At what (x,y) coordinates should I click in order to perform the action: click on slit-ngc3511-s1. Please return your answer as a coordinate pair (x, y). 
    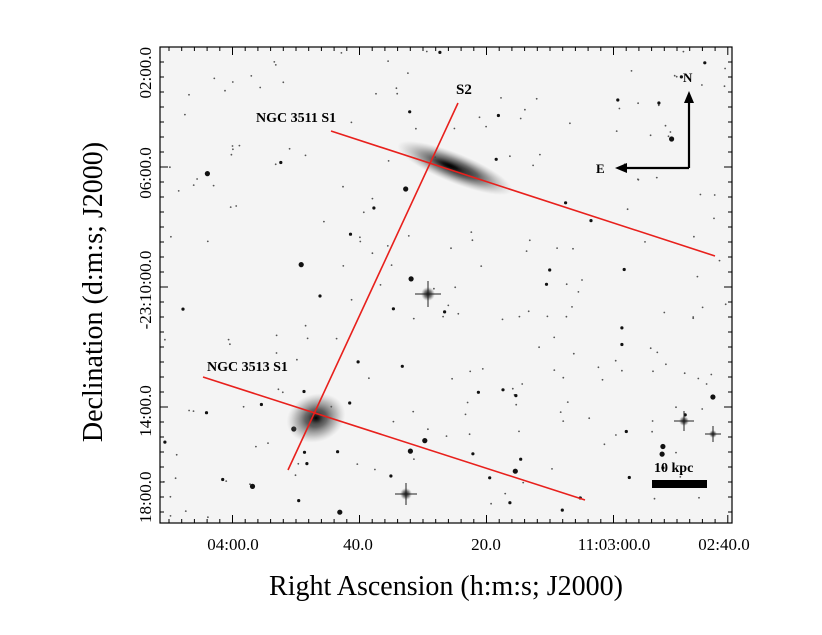
    Looking at the image, I should click on (523, 193).